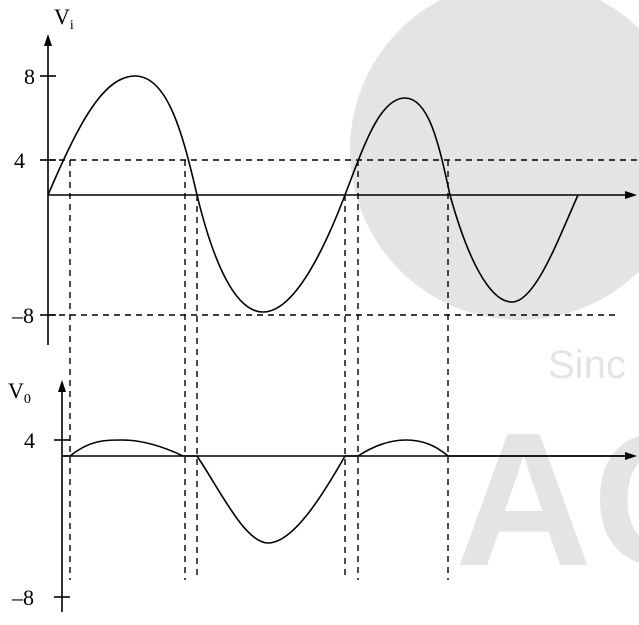 This screenshot has width=639, height=625. I want to click on axis-label: Vi, so click(64, 18).